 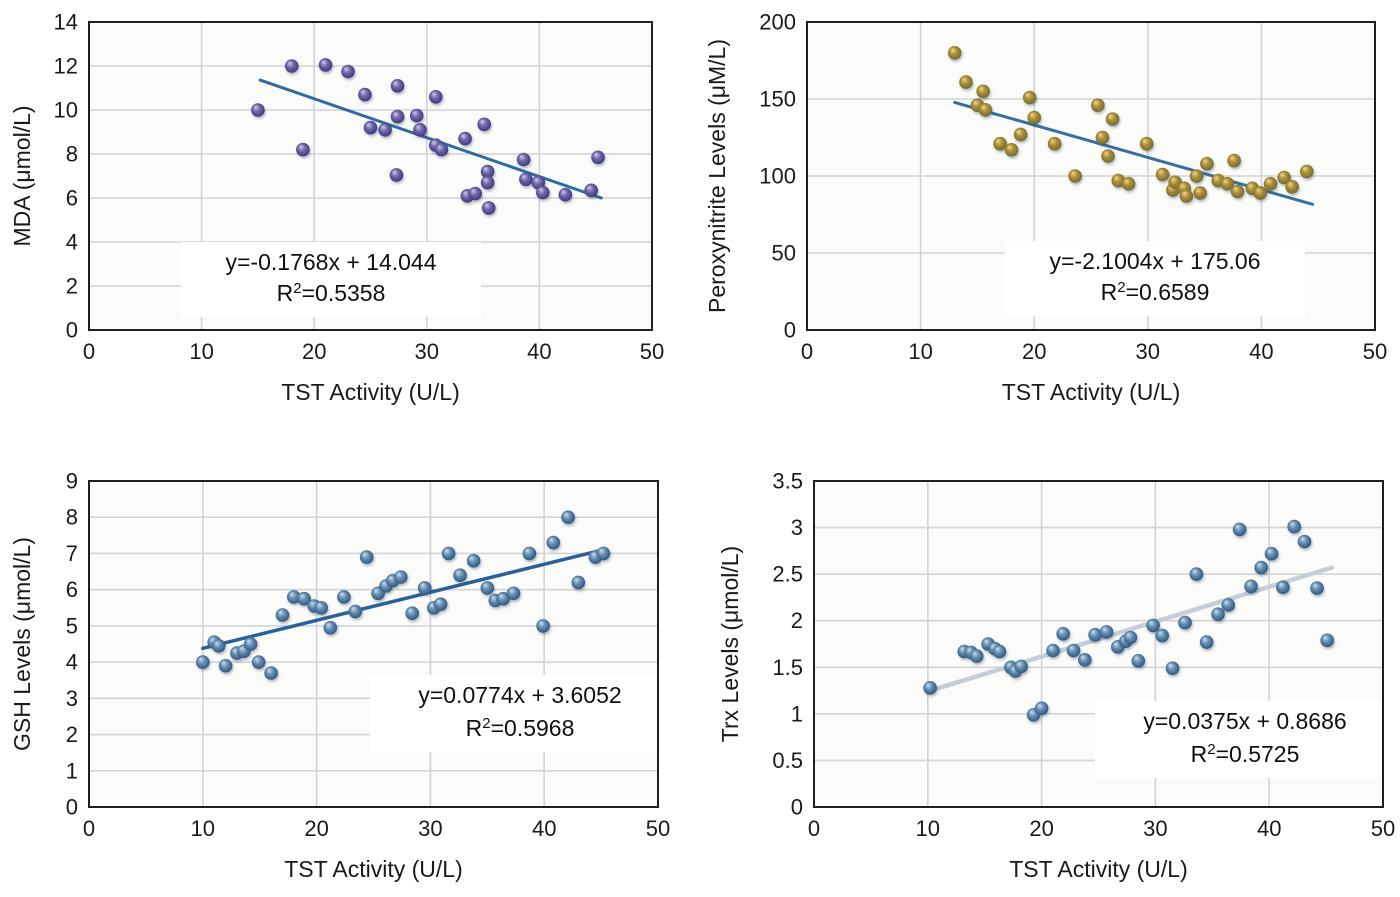 I want to click on y-tick-label: 9, so click(x=72, y=481).